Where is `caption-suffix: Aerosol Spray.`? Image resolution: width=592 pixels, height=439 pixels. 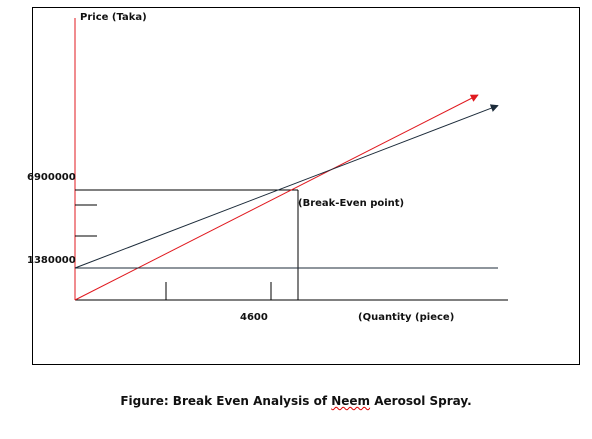 caption-suffix: Aerosol Spray. is located at coordinates (421, 401).